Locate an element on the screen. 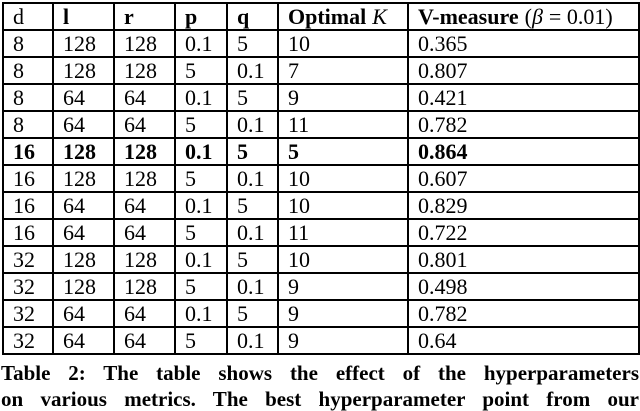  col-header-q: q is located at coordinates (252, 16).